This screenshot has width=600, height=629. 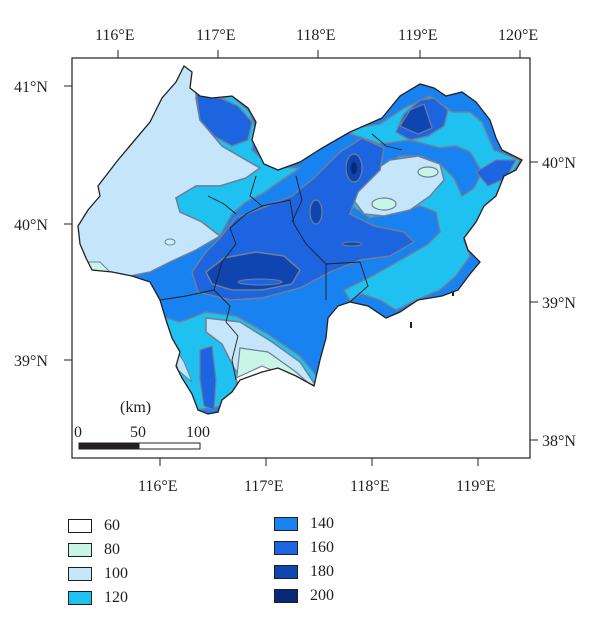 What do you see at coordinates (304, 524) in the screenshot?
I see `legend-item: 140` at bounding box center [304, 524].